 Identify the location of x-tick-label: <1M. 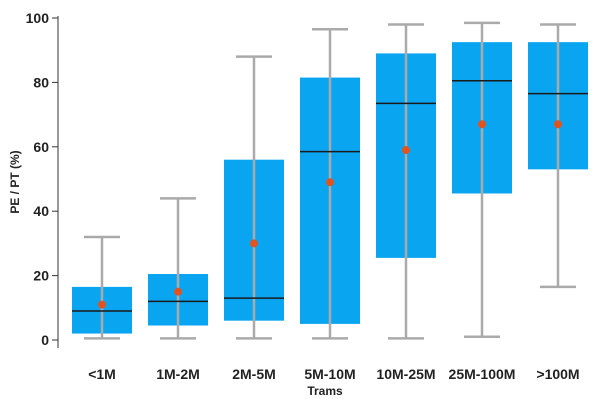
(102, 374).